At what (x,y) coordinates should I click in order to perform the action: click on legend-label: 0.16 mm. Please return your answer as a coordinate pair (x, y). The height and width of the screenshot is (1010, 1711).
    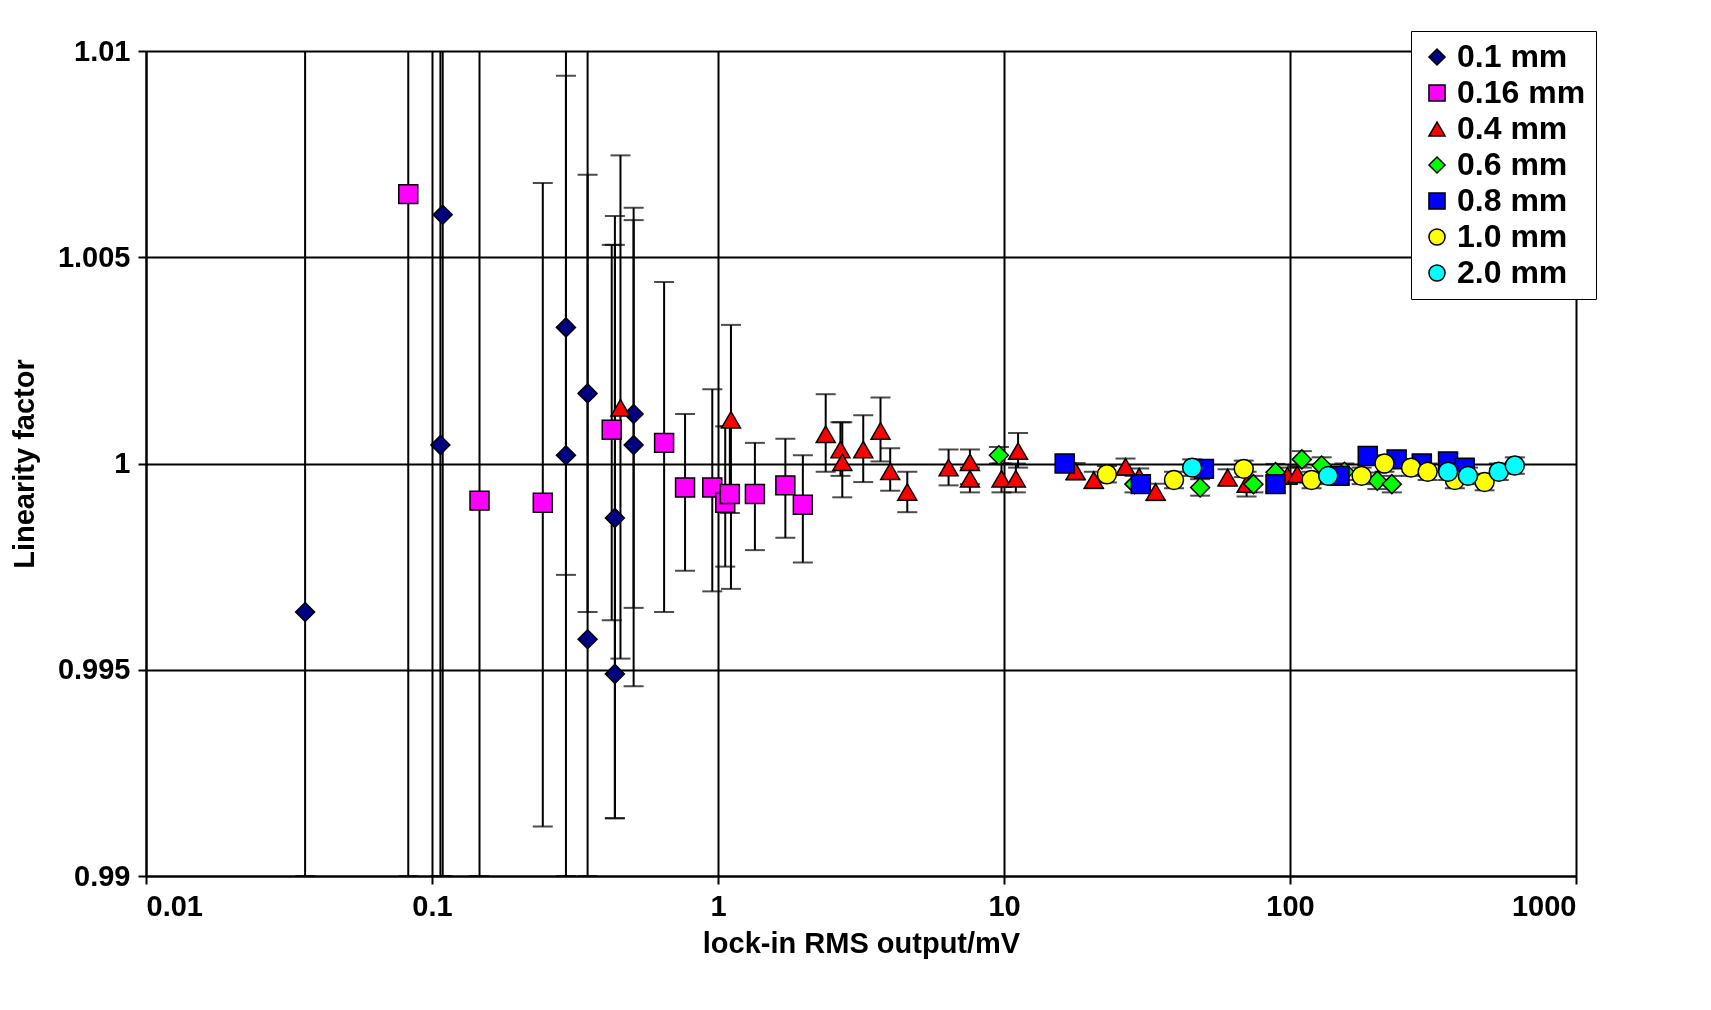
    Looking at the image, I should click on (1521, 92).